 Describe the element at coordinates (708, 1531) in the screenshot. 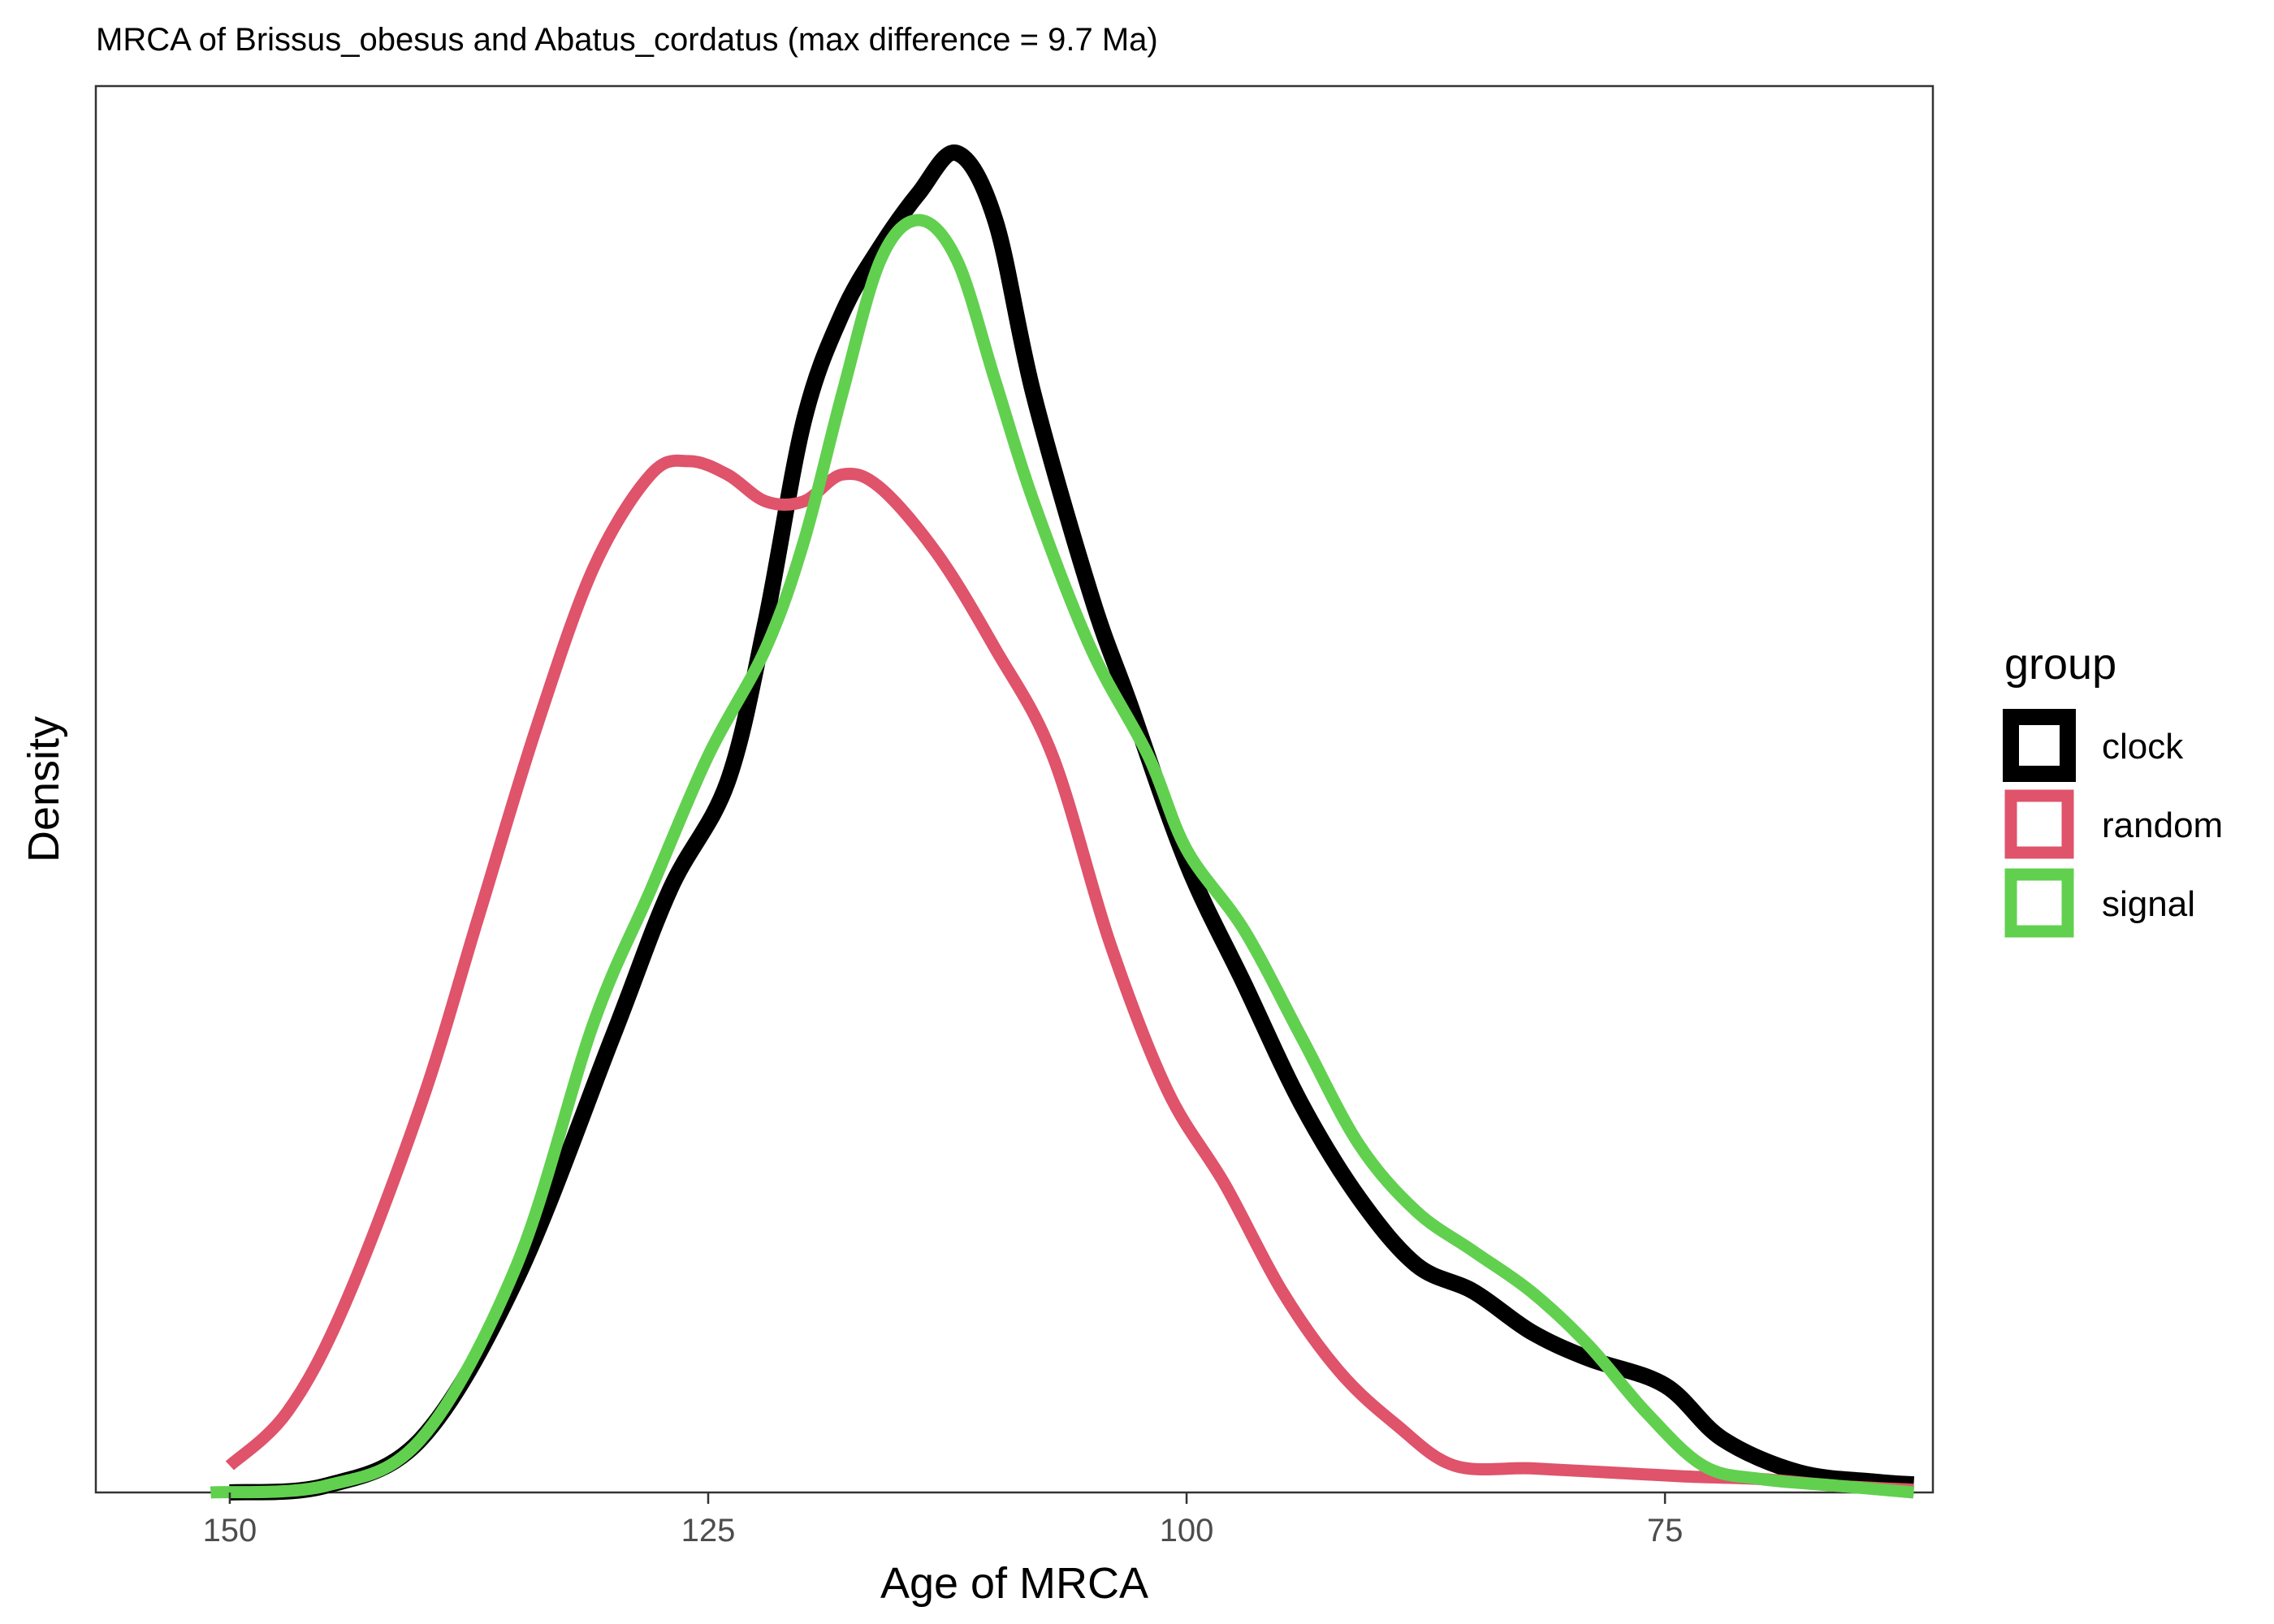

I see `x-tick-label-125: 125` at that location.